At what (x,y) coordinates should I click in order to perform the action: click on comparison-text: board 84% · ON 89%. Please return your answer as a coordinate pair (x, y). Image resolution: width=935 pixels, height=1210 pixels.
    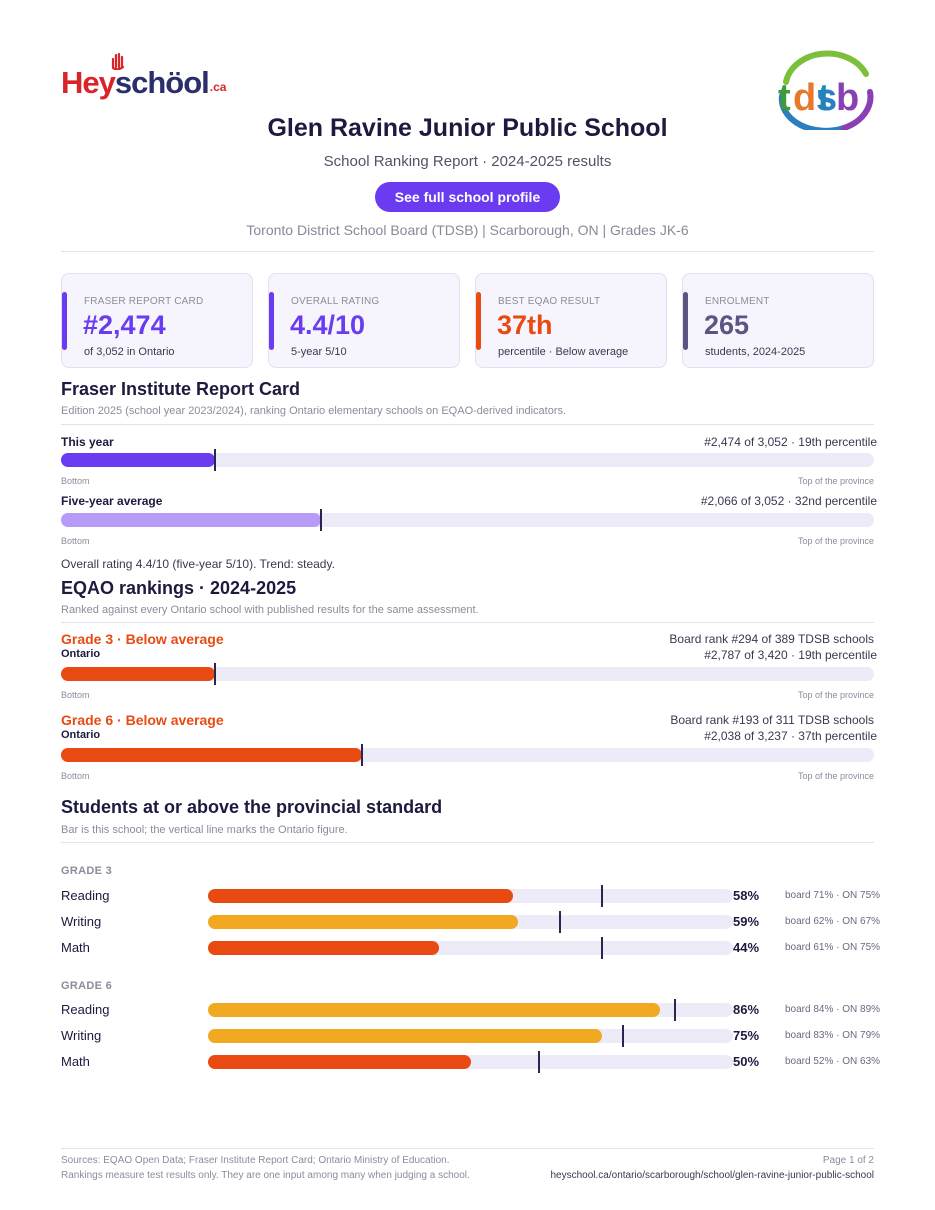
    Looking at the image, I should click on (833, 1009).